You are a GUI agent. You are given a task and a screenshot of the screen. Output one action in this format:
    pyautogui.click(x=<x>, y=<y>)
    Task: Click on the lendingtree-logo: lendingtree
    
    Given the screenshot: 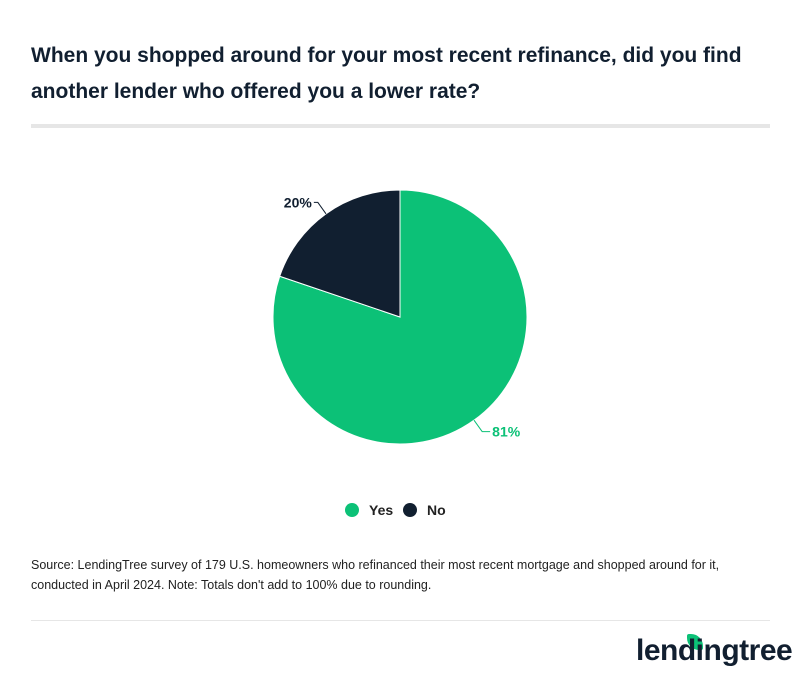 What is the action you would take?
    pyautogui.click(x=714, y=650)
    